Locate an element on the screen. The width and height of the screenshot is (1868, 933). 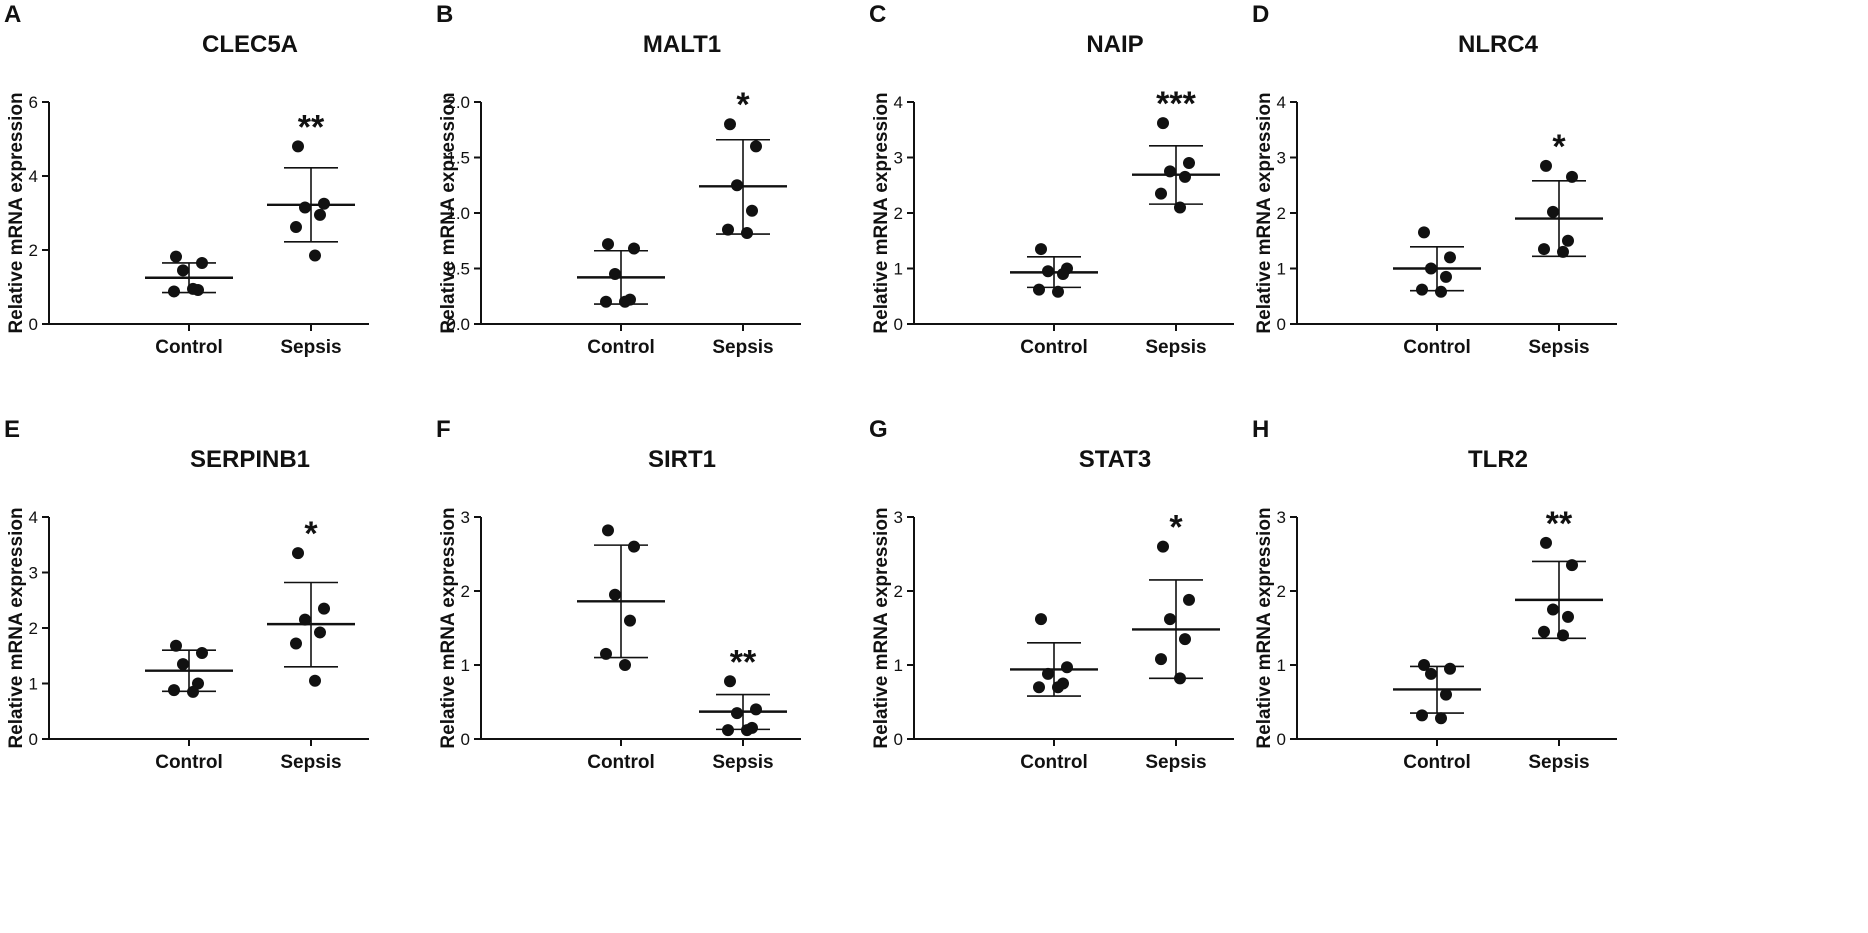
panel-title: SIRT1 is located at coordinates (682, 459).